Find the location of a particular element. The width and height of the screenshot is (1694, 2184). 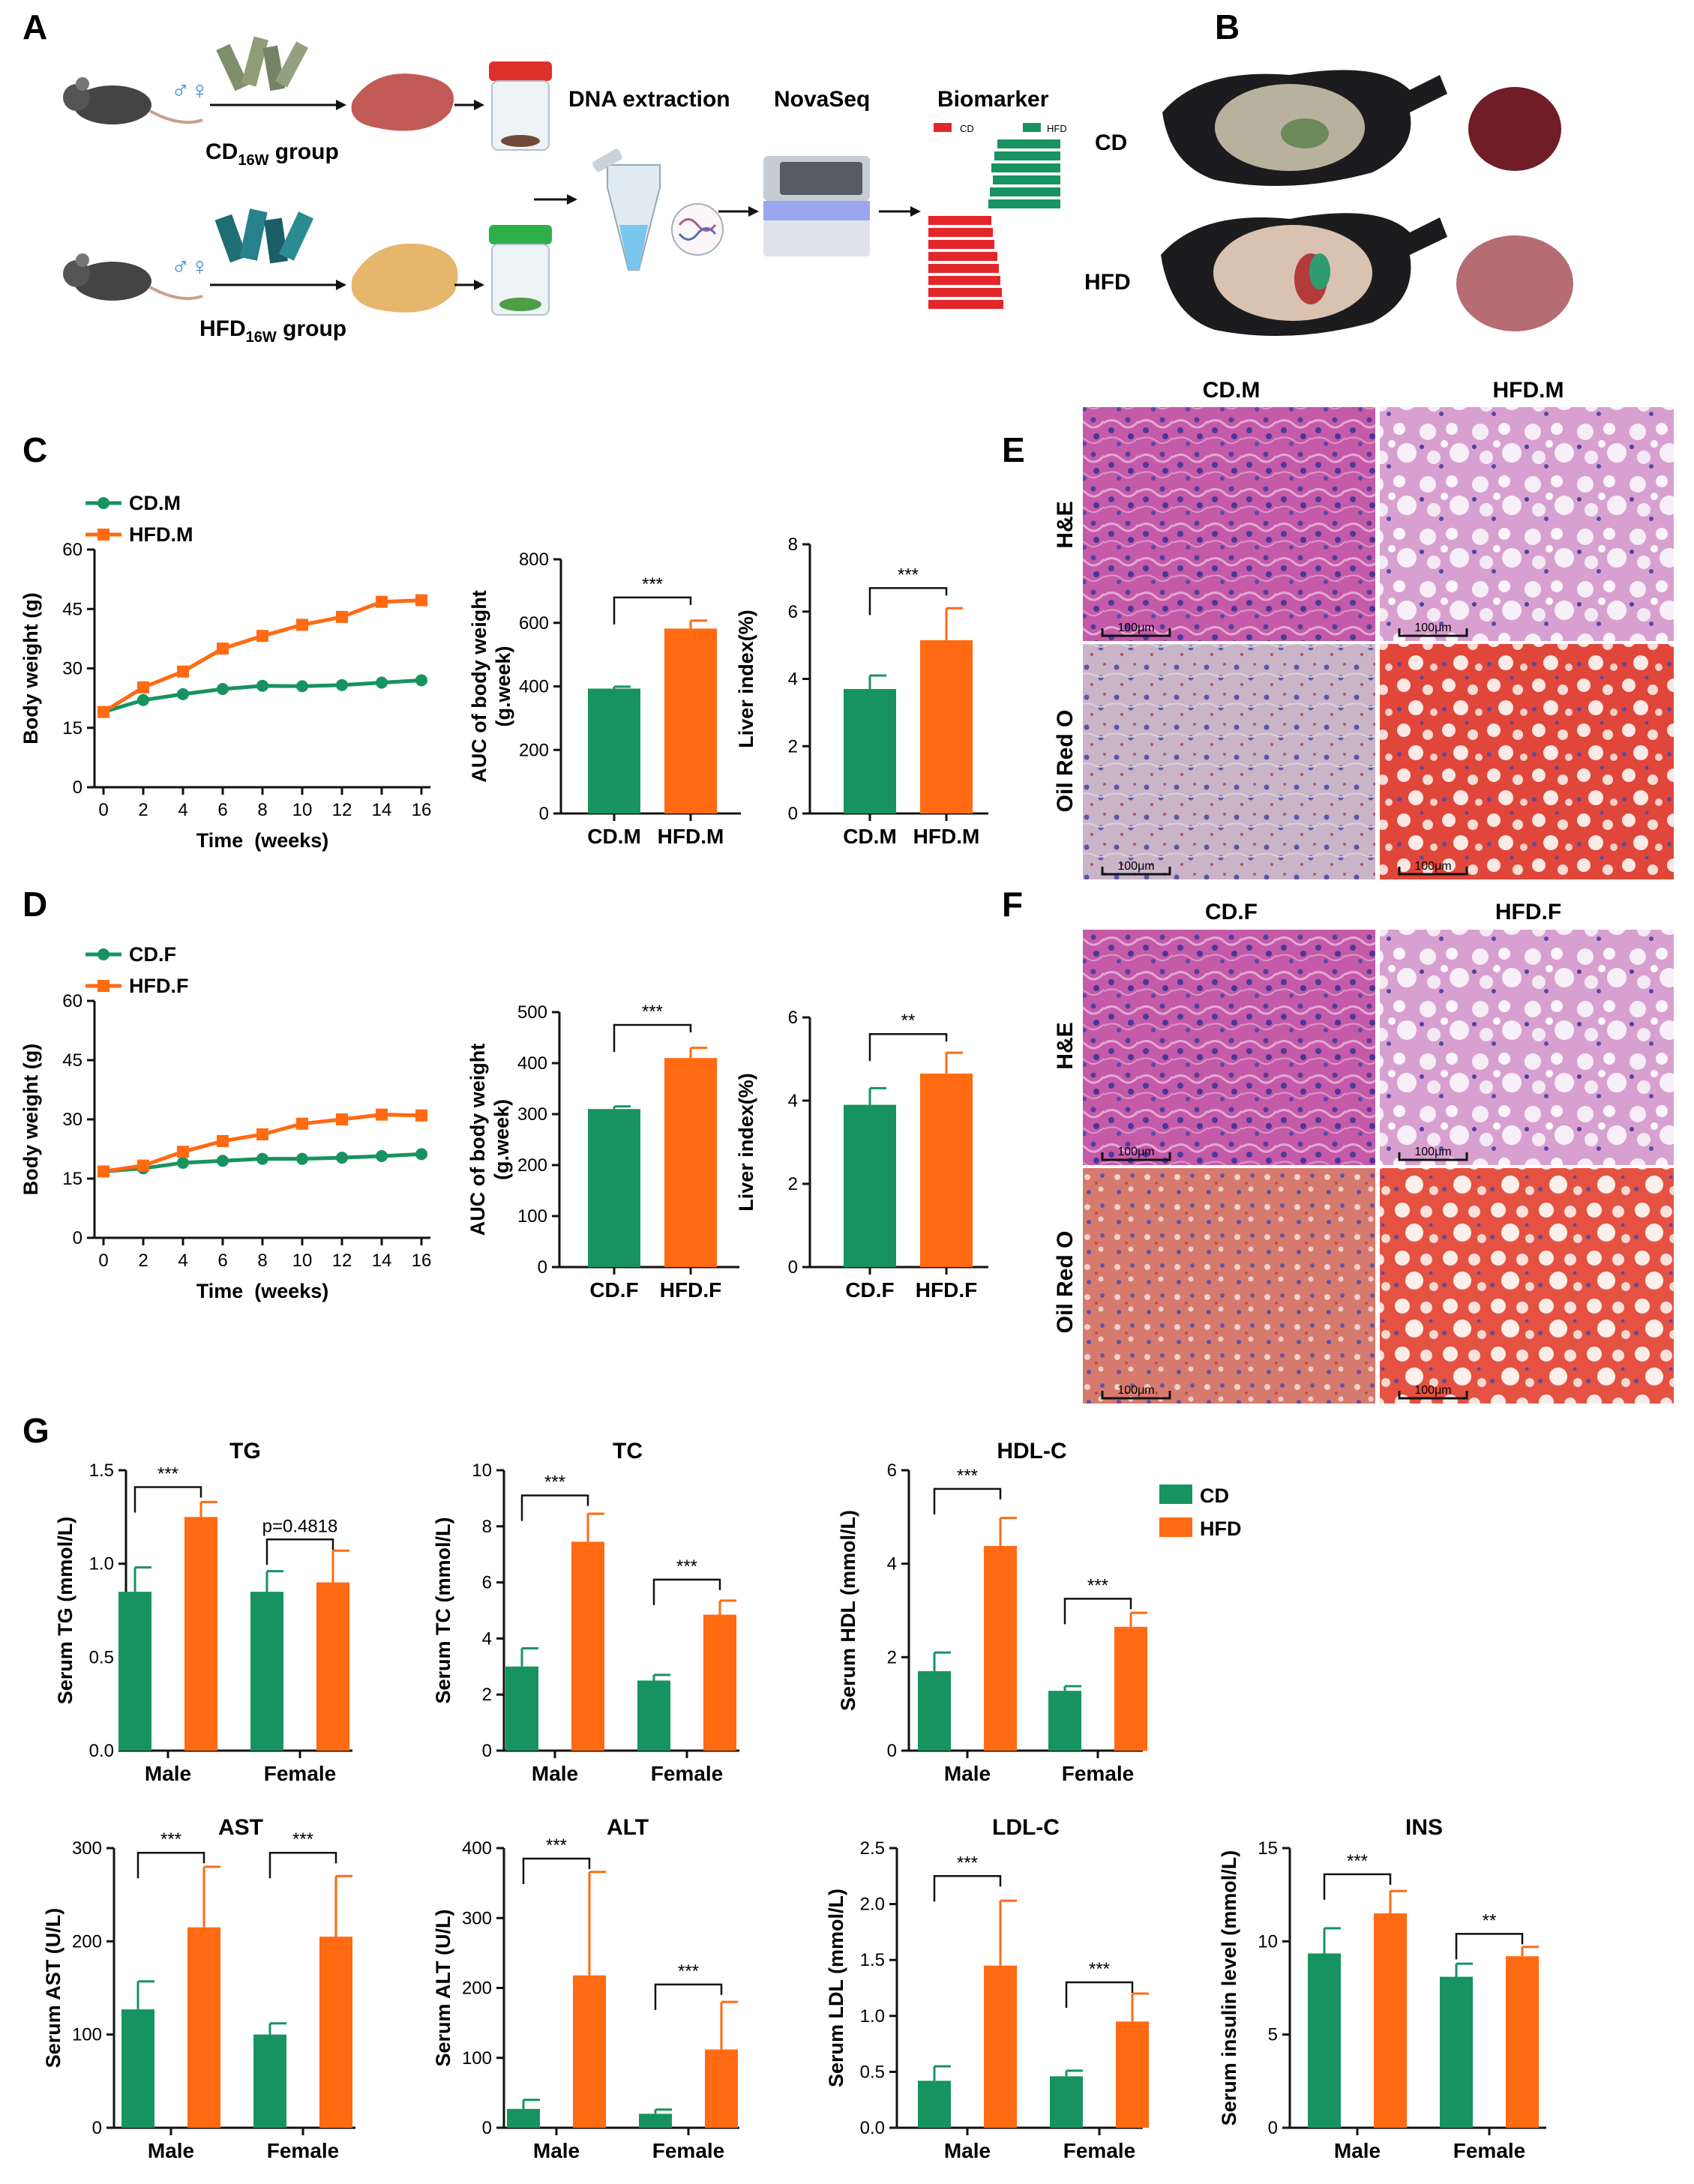

dna-icon is located at coordinates (697, 229).